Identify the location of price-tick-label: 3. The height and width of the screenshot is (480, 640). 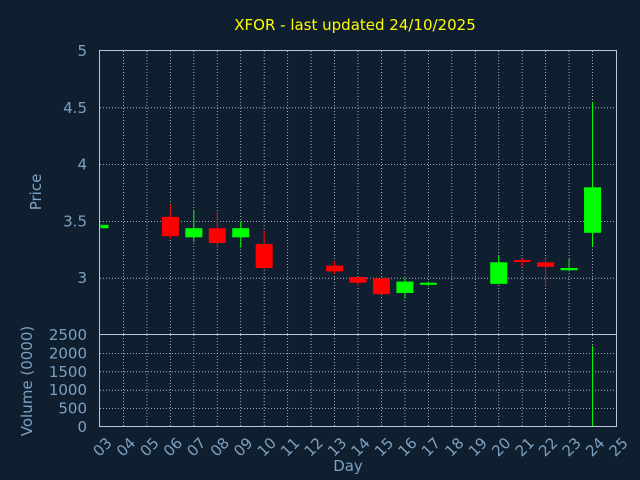
(82, 278).